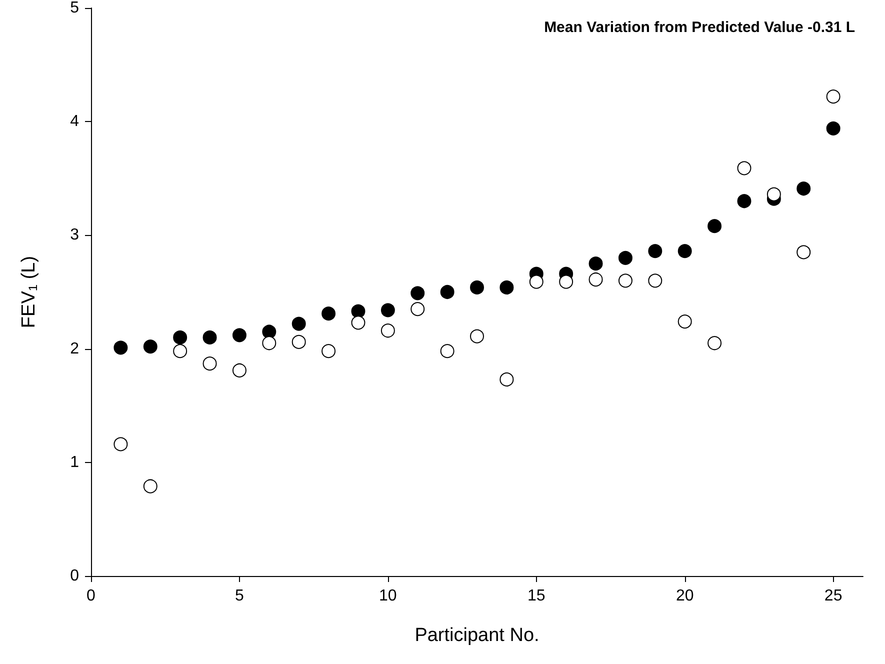 The width and height of the screenshot is (885, 664). What do you see at coordinates (75, 235) in the screenshot?
I see `y-tick-label: 3` at bounding box center [75, 235].